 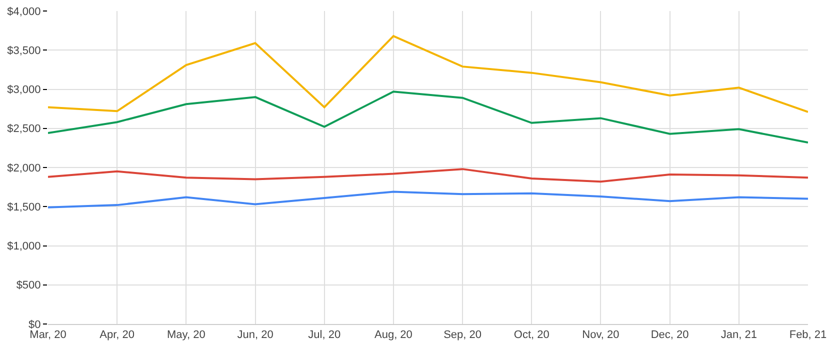 What do you see at coordinates (393, 335) in the screenshot?
I see `x-tick-label: Aug, 20` at bounding box center [393, 335].